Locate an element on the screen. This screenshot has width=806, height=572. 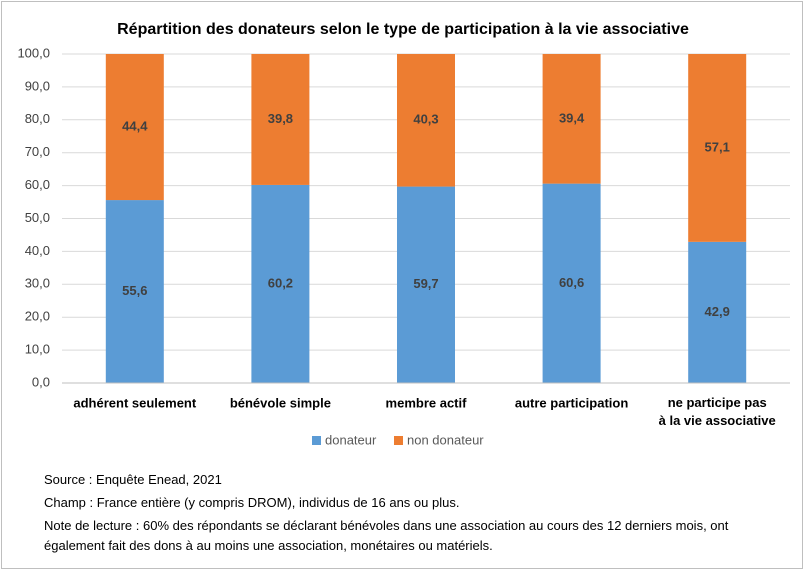
y-tick-label: 50,0 is located at coordinates (37, 217).